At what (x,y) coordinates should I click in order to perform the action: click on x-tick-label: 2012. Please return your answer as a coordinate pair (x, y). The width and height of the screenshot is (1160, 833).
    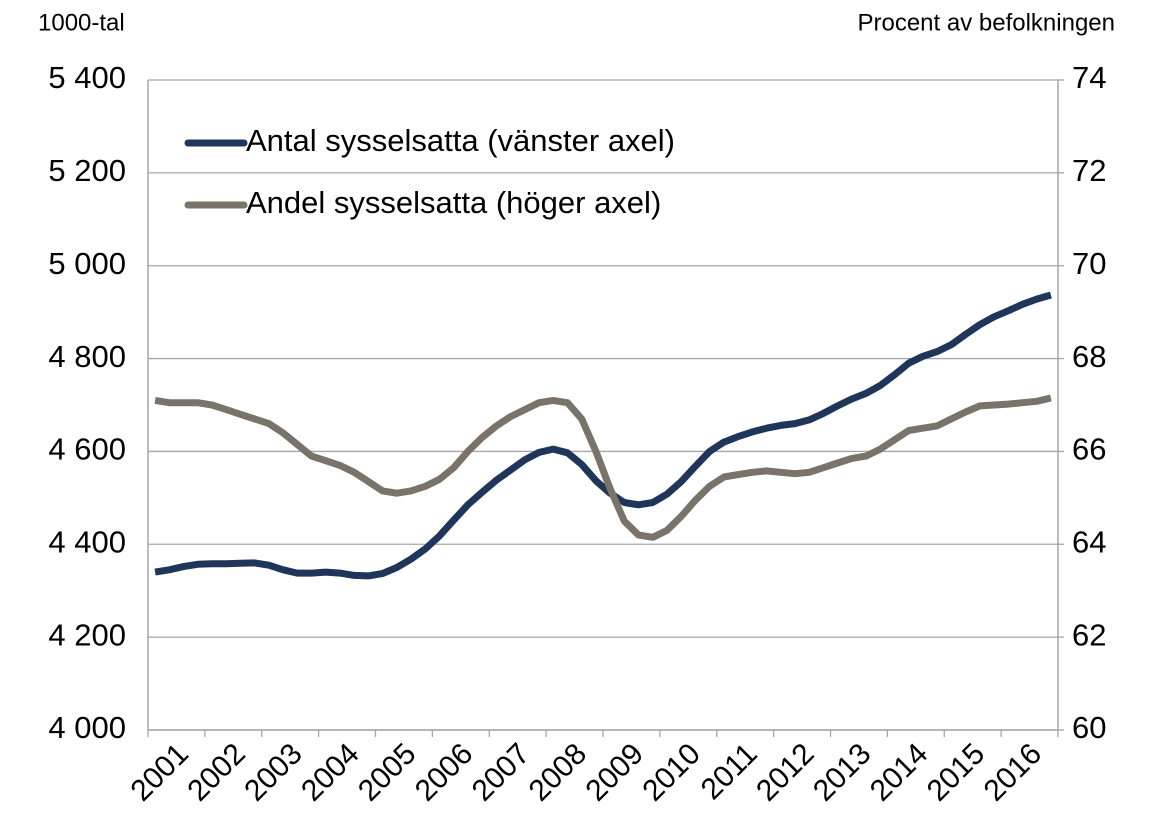
    Looking at the image, I should click on (785, 772).